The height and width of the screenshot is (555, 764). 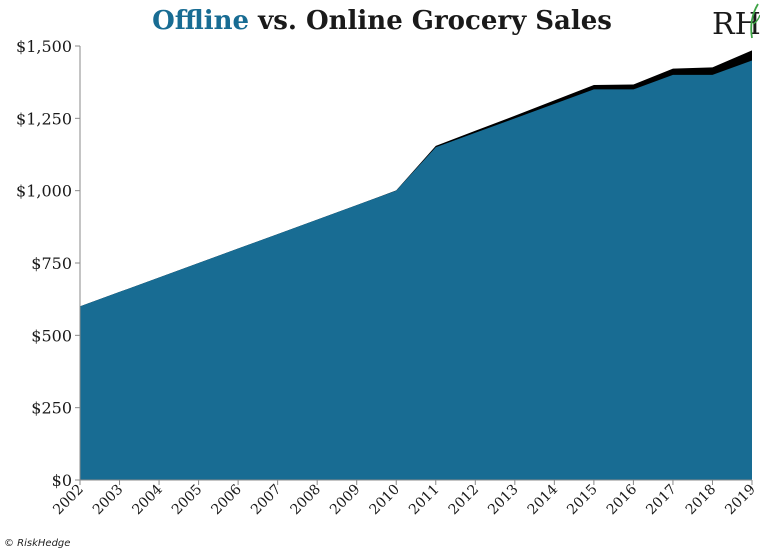 What do you see at coordinates (147, 499) in the screenshot?
I see `x-tick-label: 2004` at bounding box center [147, 499].